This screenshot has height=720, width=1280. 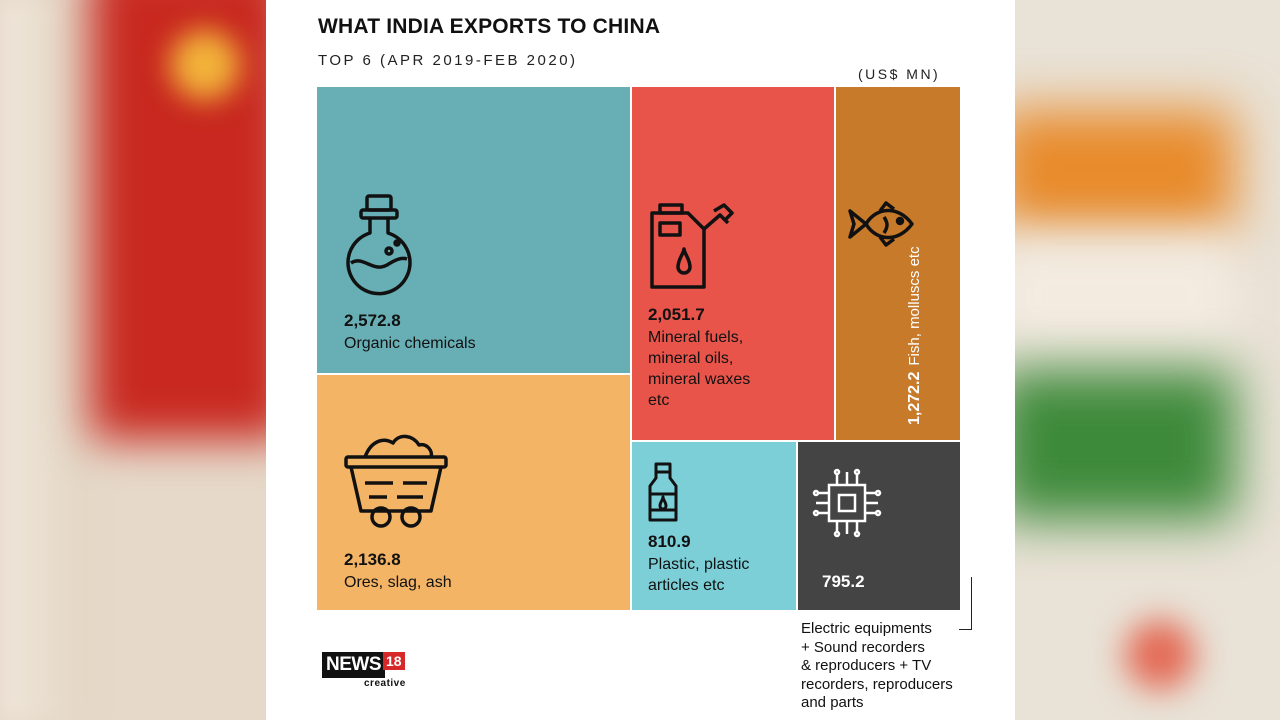 I want to click on tile-ores-slag-ash: 2,136.8 Ores, slag, ash, so click(x=473, y=492).